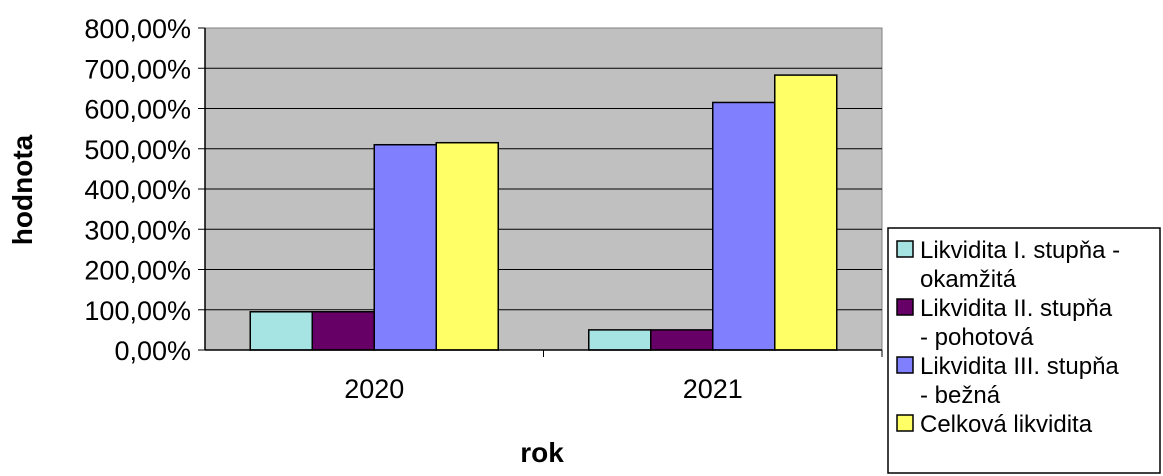 The height and width of the screenshot is (476, 1163). What do you see at coordinates (137, 271) in the screenshot?
I see `y-tick-label: 200,00%` at bounding box center [137, 271].